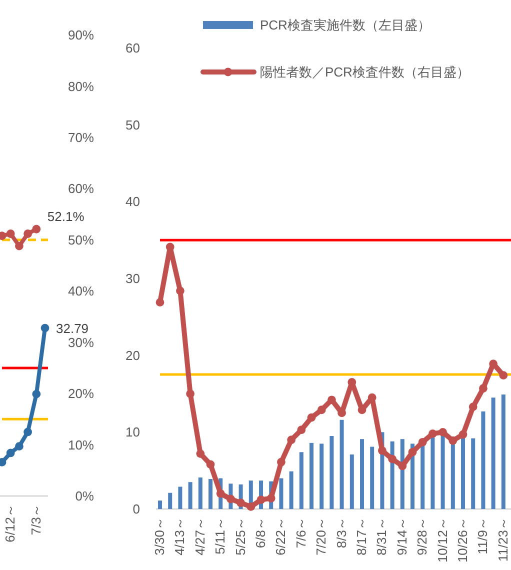 The width and height of the screenshot is (511, 570). Describe the element at coordinates (133, 48) in the screenshot. I see `y-tick-label: 60` at that location.